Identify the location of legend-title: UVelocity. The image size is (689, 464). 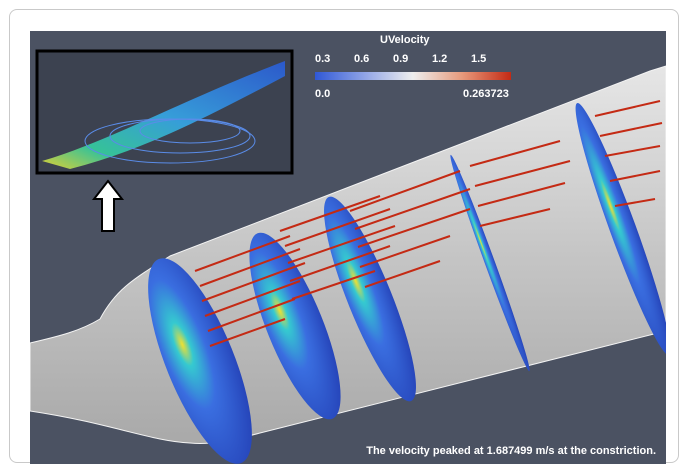
(405, 40).